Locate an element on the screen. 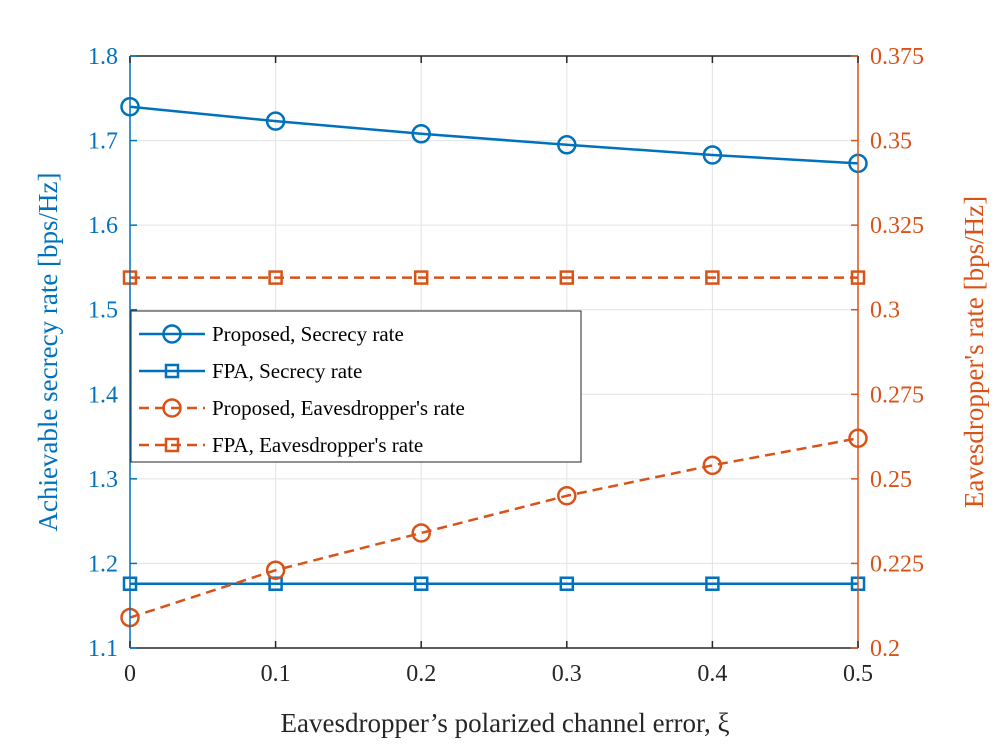 This screenshot has width=997, height=747. x-tick-label: 0 is located at coordinates (130, 674).